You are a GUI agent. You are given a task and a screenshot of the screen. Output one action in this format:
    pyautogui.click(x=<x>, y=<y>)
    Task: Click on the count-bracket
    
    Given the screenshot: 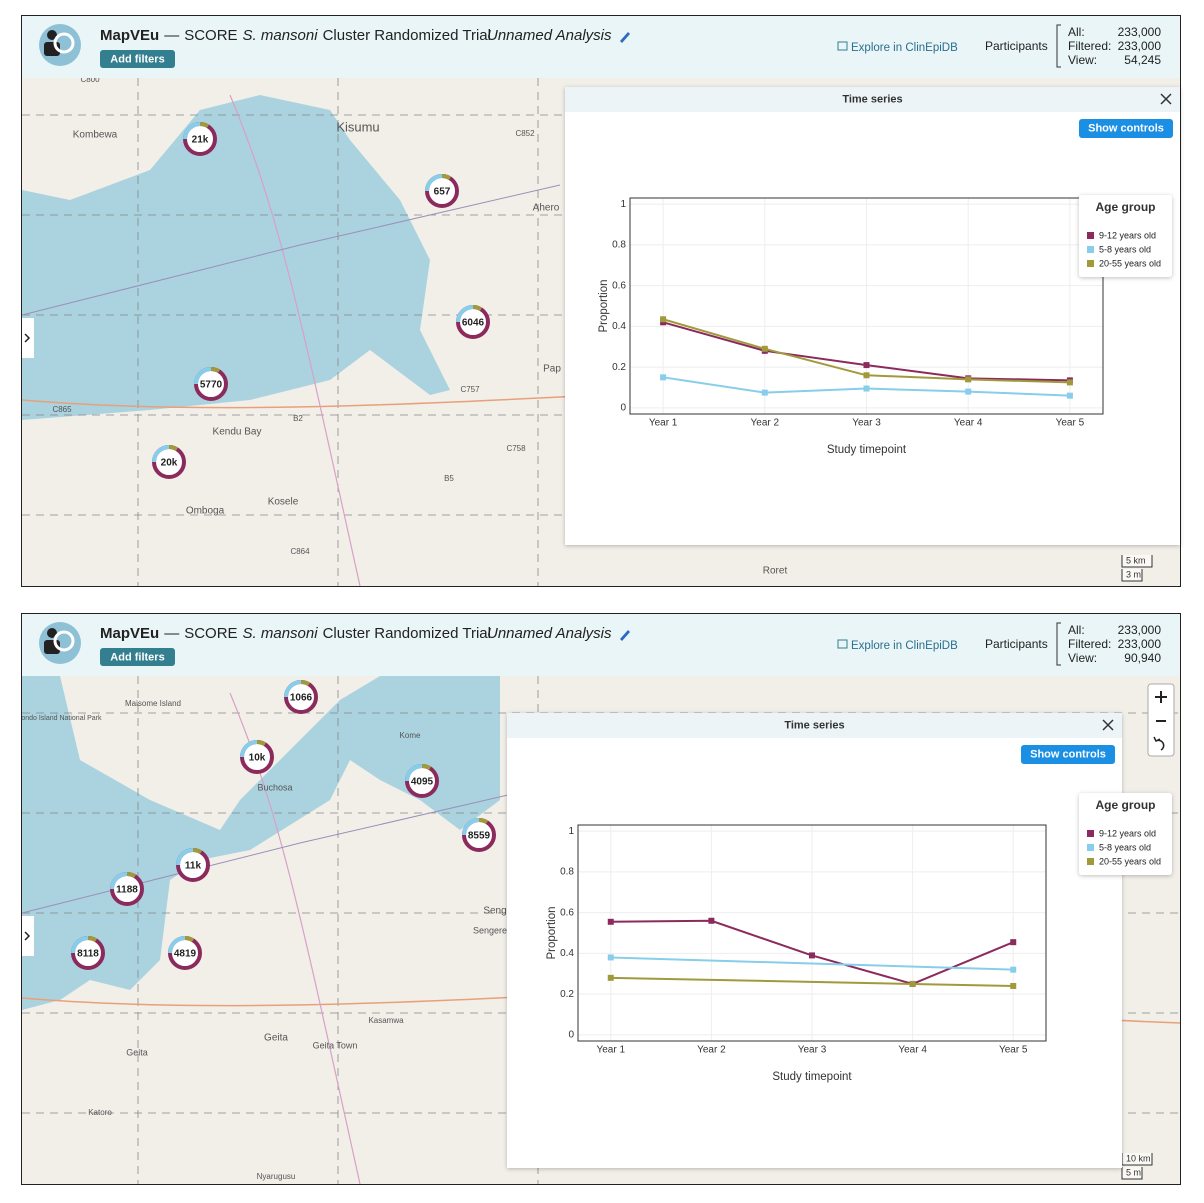 What is the action you would take?
    pyautogui.click(x=1058, y=46)
    